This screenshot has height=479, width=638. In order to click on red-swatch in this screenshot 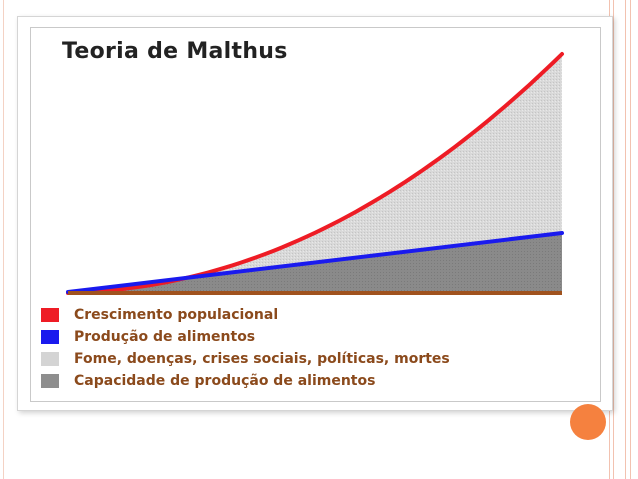, I will do `click(50, 315)`.